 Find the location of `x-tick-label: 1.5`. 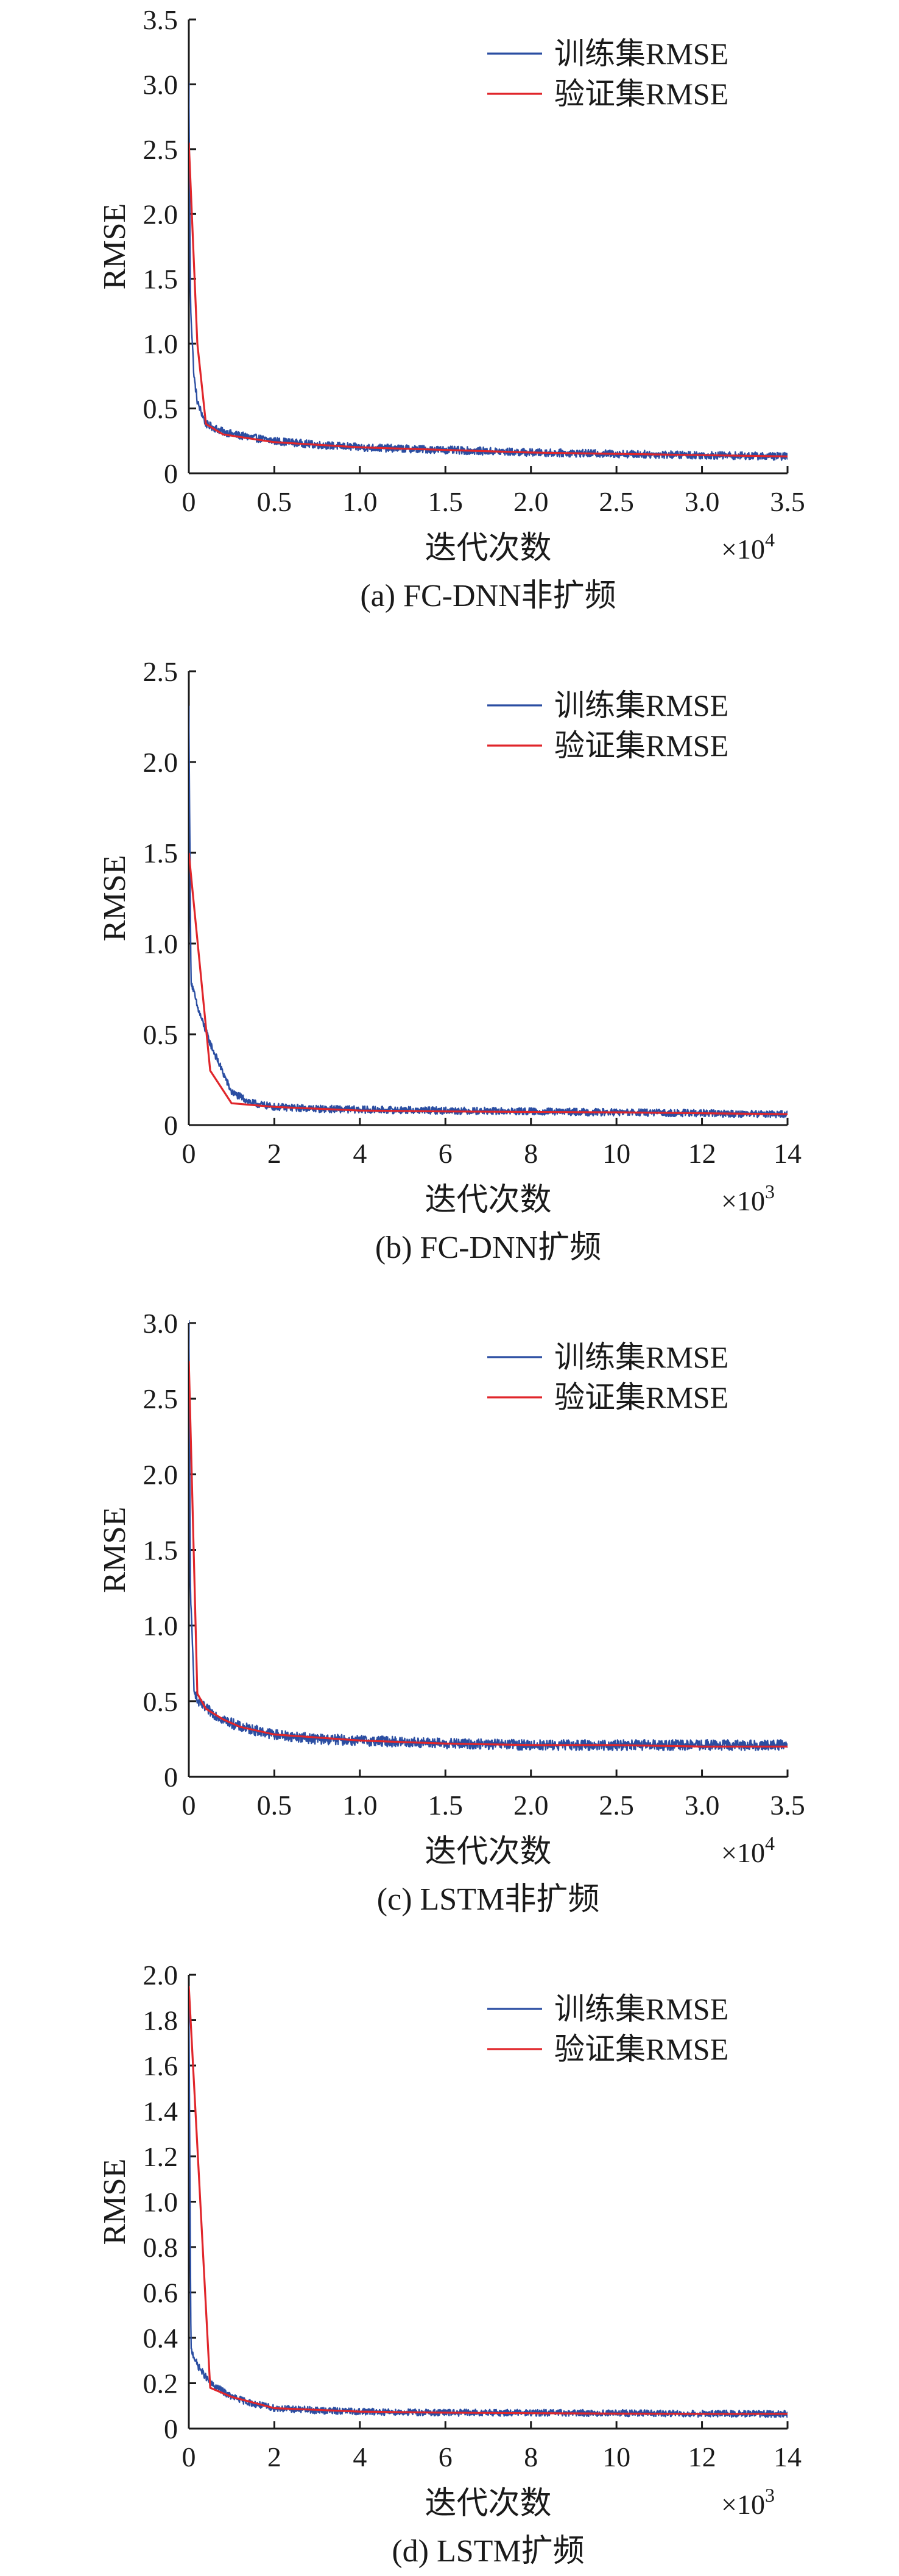

x-tick-label: 1.5 is located at coordinates (446, 502).